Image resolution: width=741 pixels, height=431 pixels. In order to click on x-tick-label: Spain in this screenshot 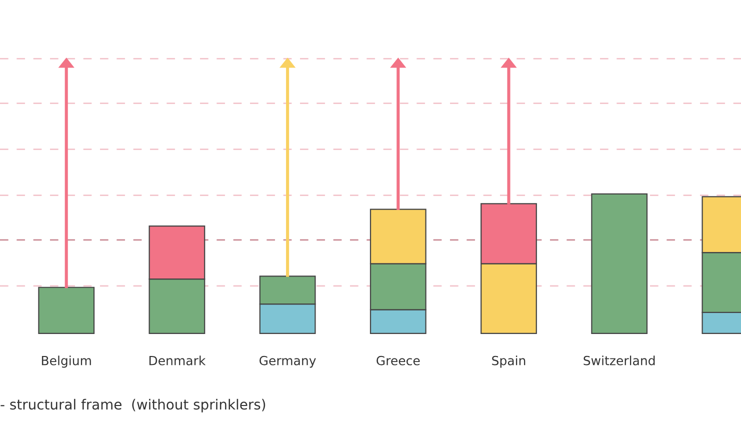, I will do `click(509, 362)`.